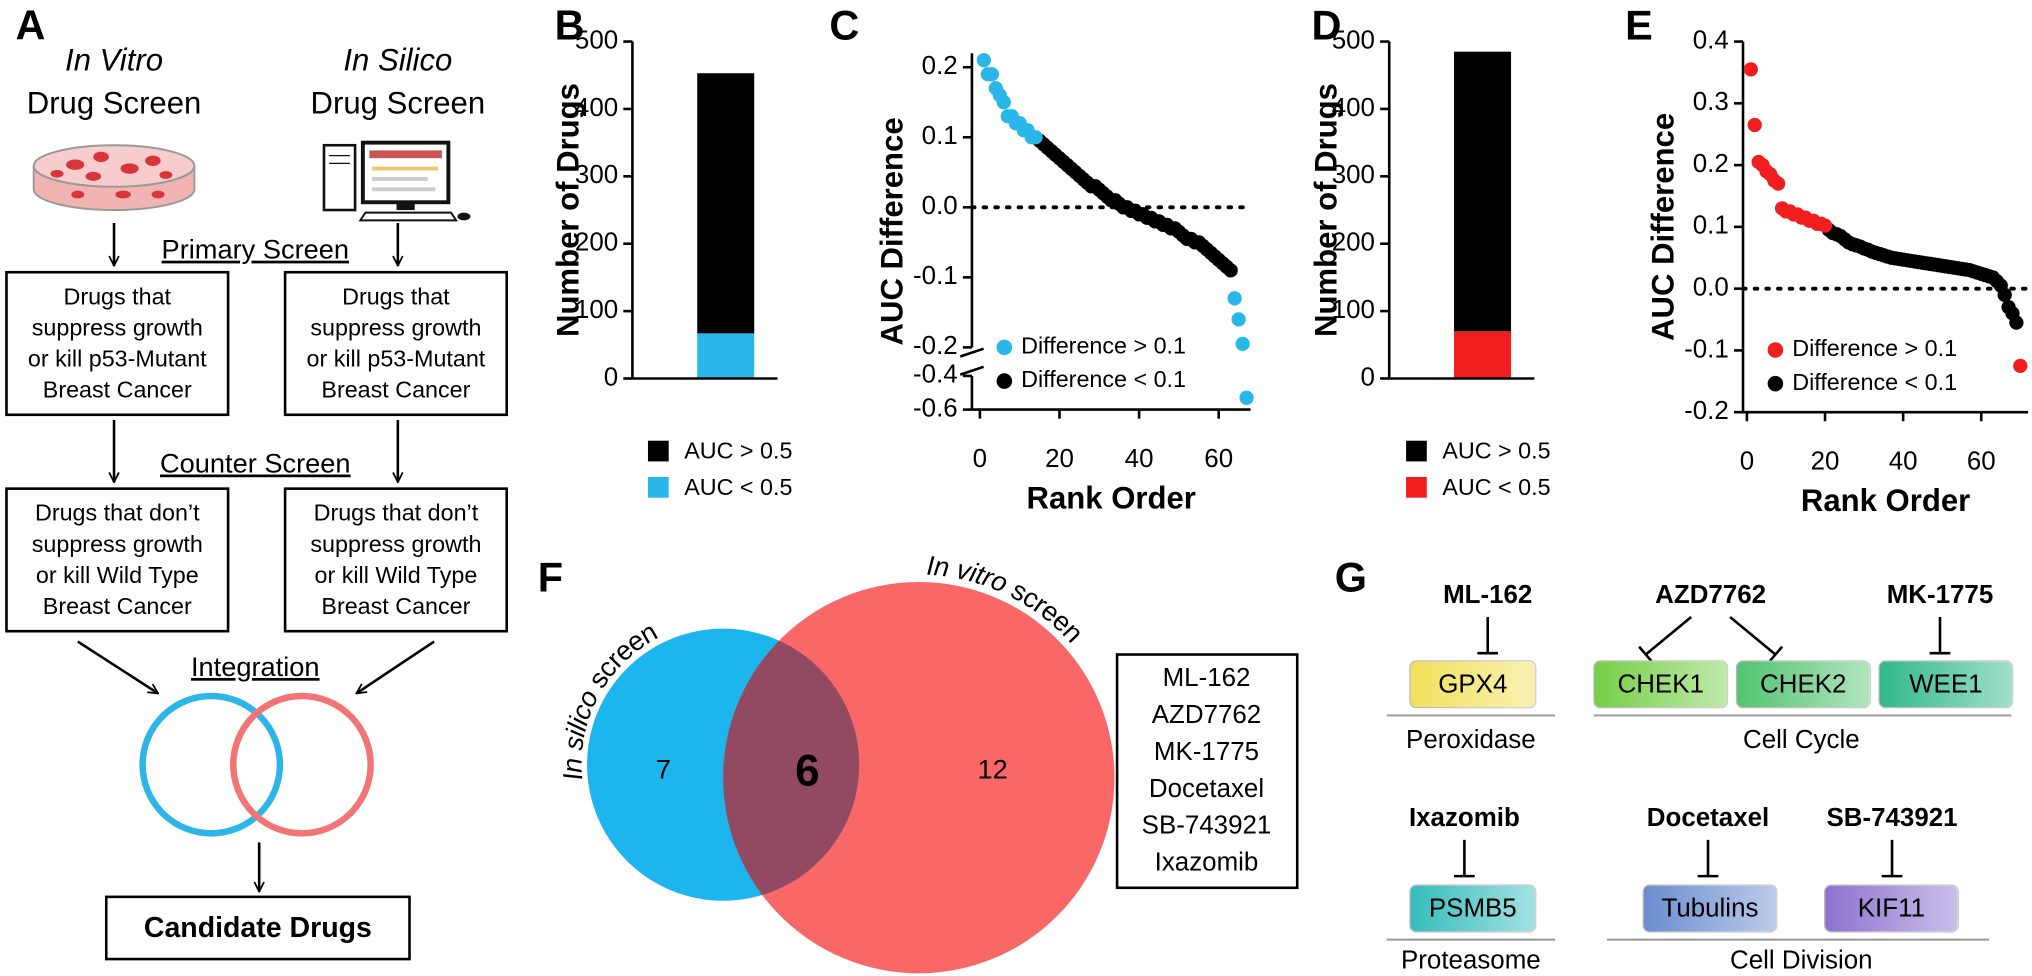 The image size is (2032, 976). I want to click on y-axis-label: AUC Difference, so click(1662, 227).